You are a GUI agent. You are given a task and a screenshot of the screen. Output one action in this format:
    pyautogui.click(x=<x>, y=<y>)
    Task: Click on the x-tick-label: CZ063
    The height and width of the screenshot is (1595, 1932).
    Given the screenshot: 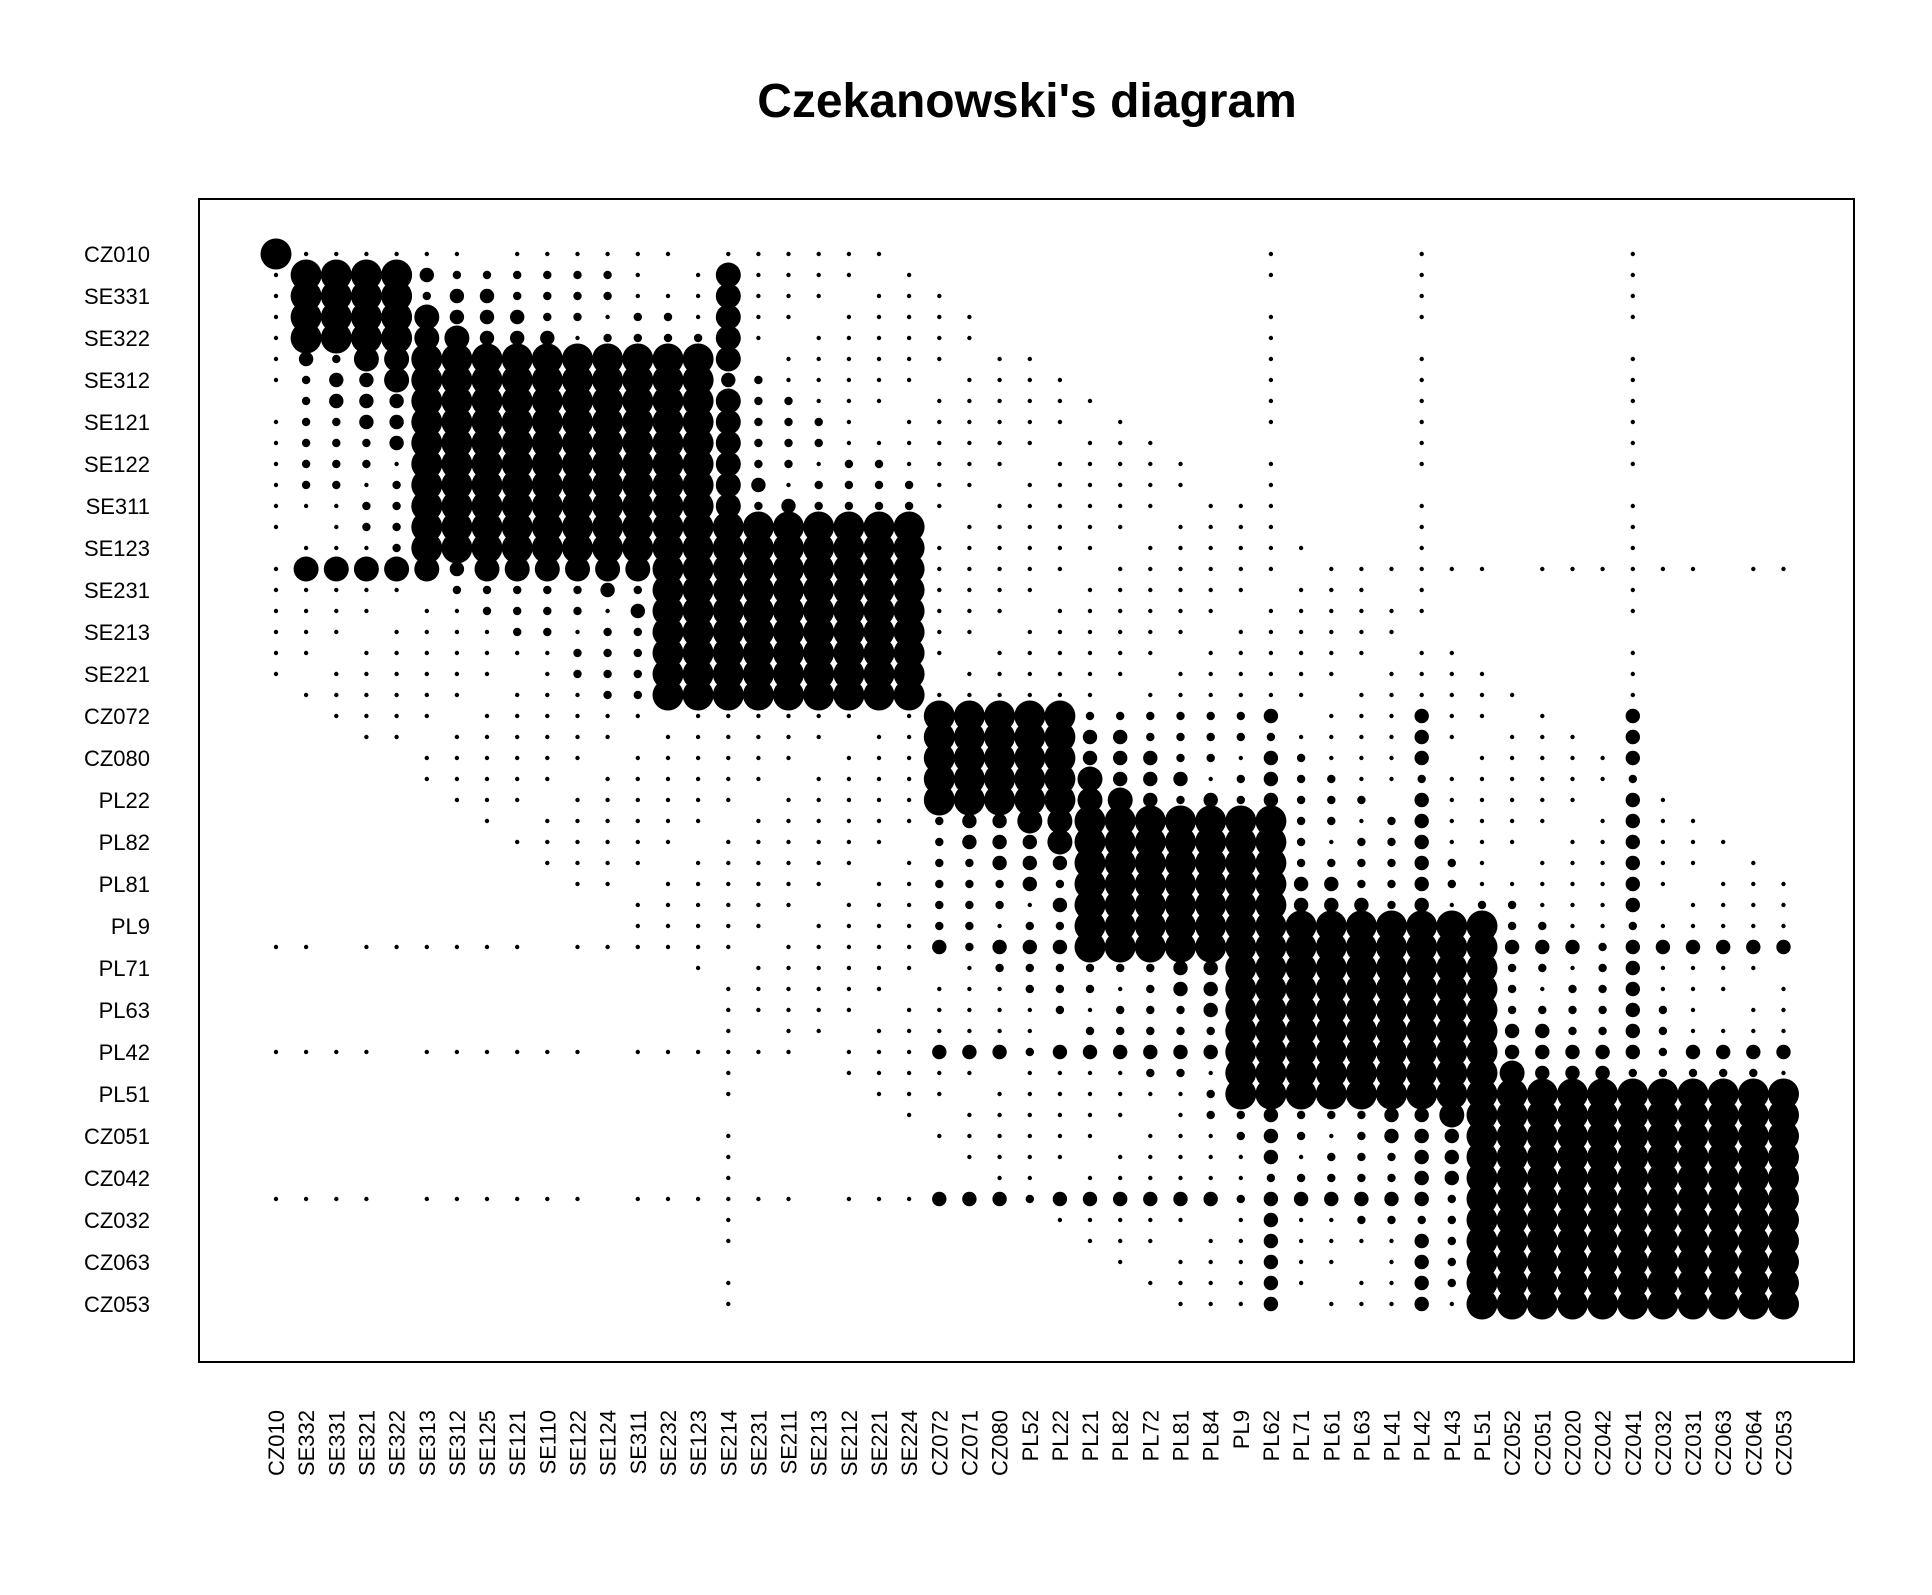 What is the action you would take?
    pyautogui.click(x=1723, y=1443)
    